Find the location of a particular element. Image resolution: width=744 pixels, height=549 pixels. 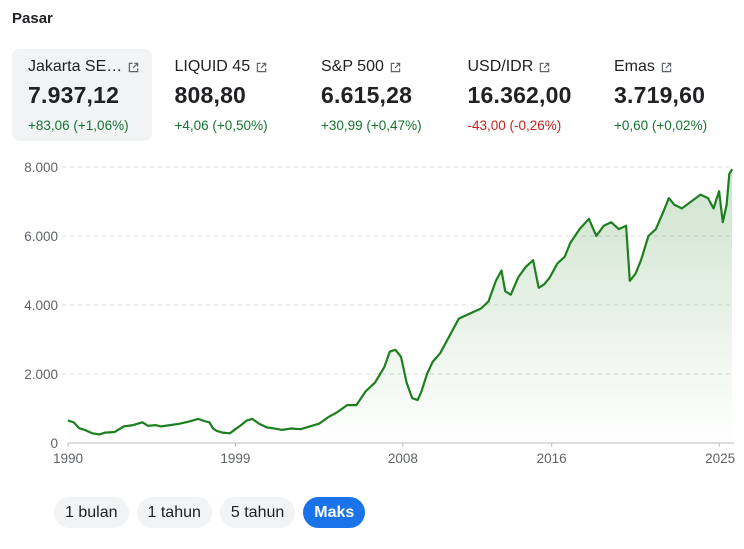

ticker-value: 16.362,00 is located at coordinates (519, 95).